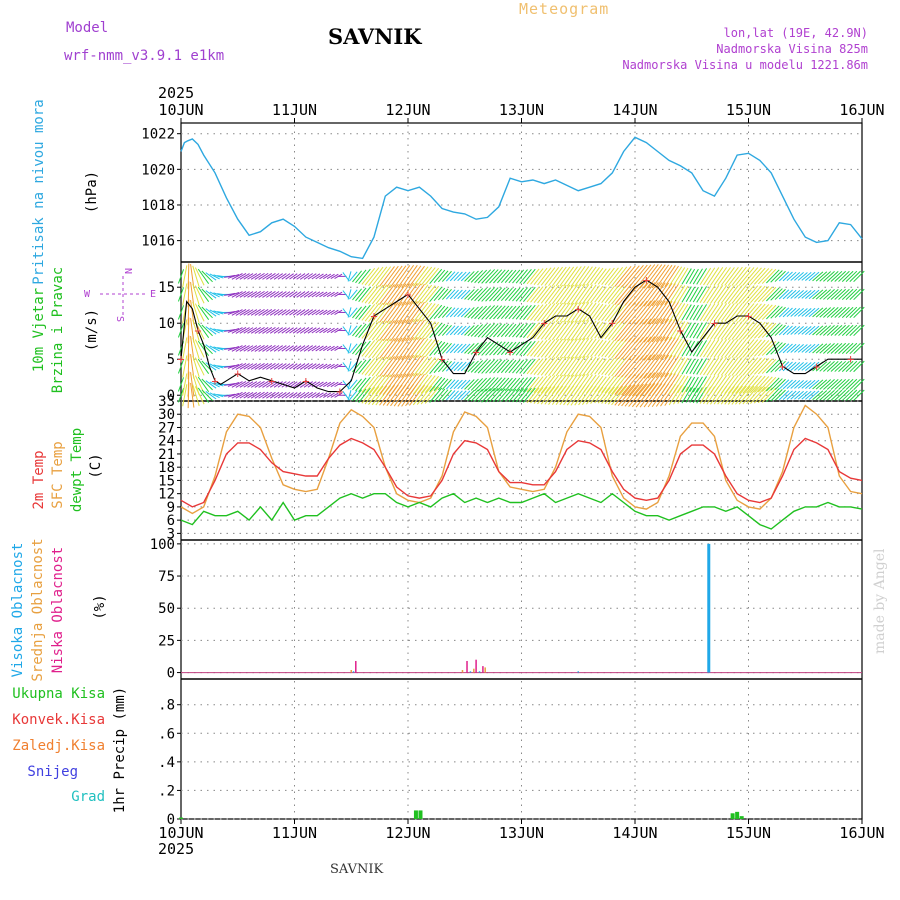 The image size is (900, 900). I want to click on x-tick-label-top: 15JUN, so click(748, 110).